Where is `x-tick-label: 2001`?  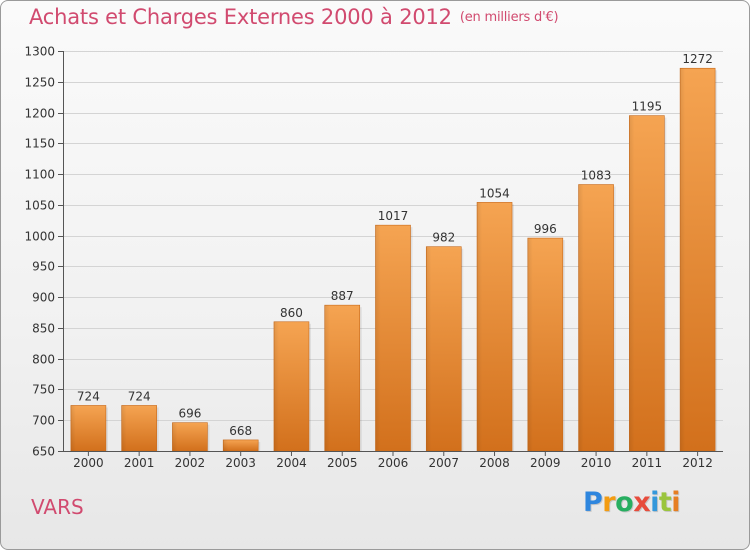 x-tick-label: 2001 is located at coordinates (139, 463).